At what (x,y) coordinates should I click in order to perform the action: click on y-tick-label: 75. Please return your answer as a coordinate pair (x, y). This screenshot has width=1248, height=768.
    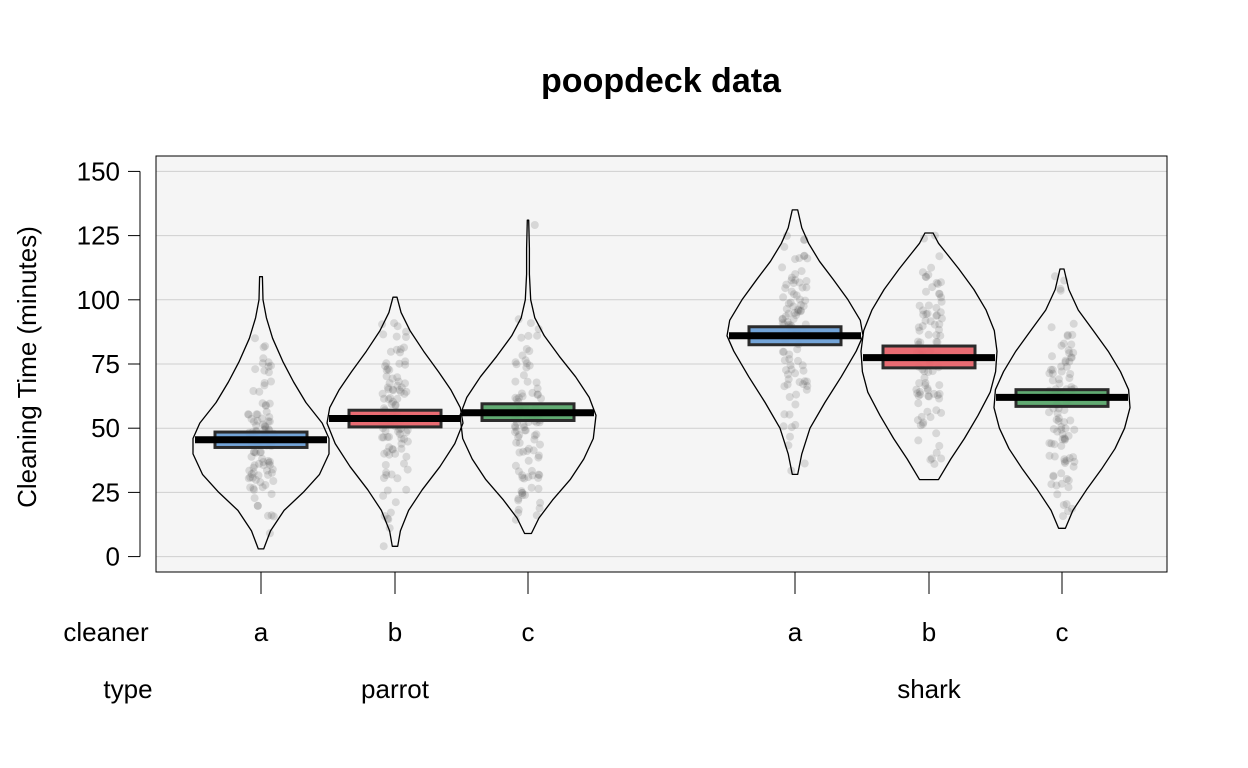
    Looking at the image, I should click on (105, 364).